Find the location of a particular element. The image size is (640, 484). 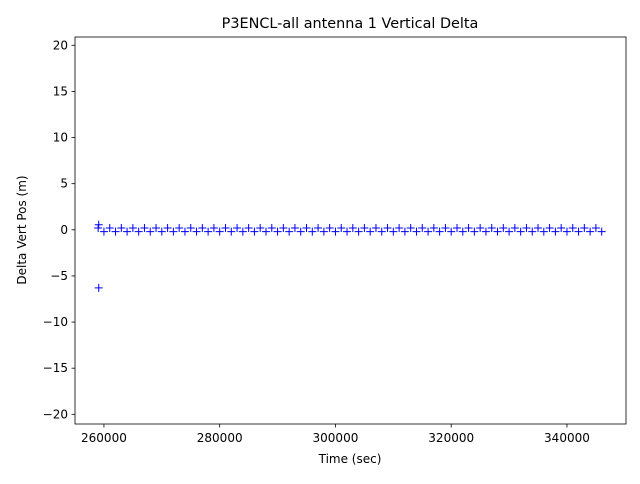

x-axis-label: Time (sec) is located at coordinates (350, 459).